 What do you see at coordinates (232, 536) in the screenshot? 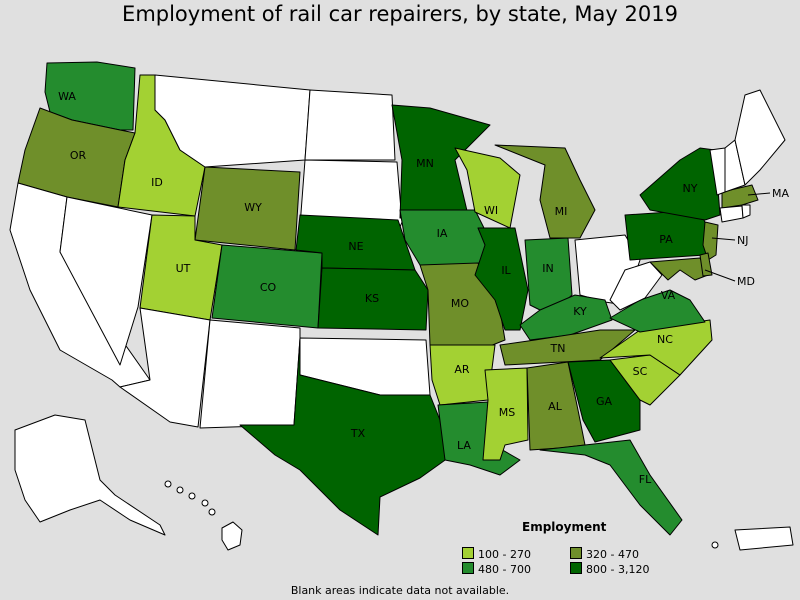
I see `state-hi` at bounding box center [232, 536].